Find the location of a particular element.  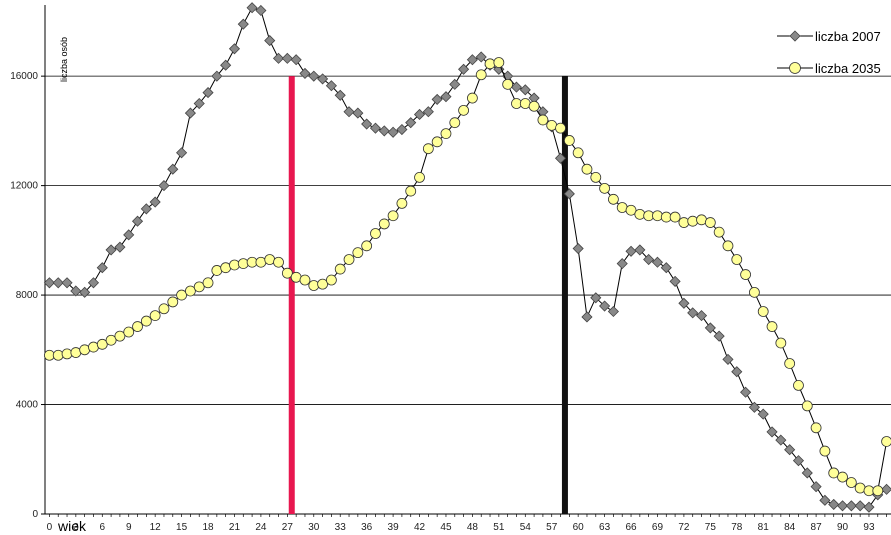

y-tick-label: 0 is located at coordinates (35, 514).